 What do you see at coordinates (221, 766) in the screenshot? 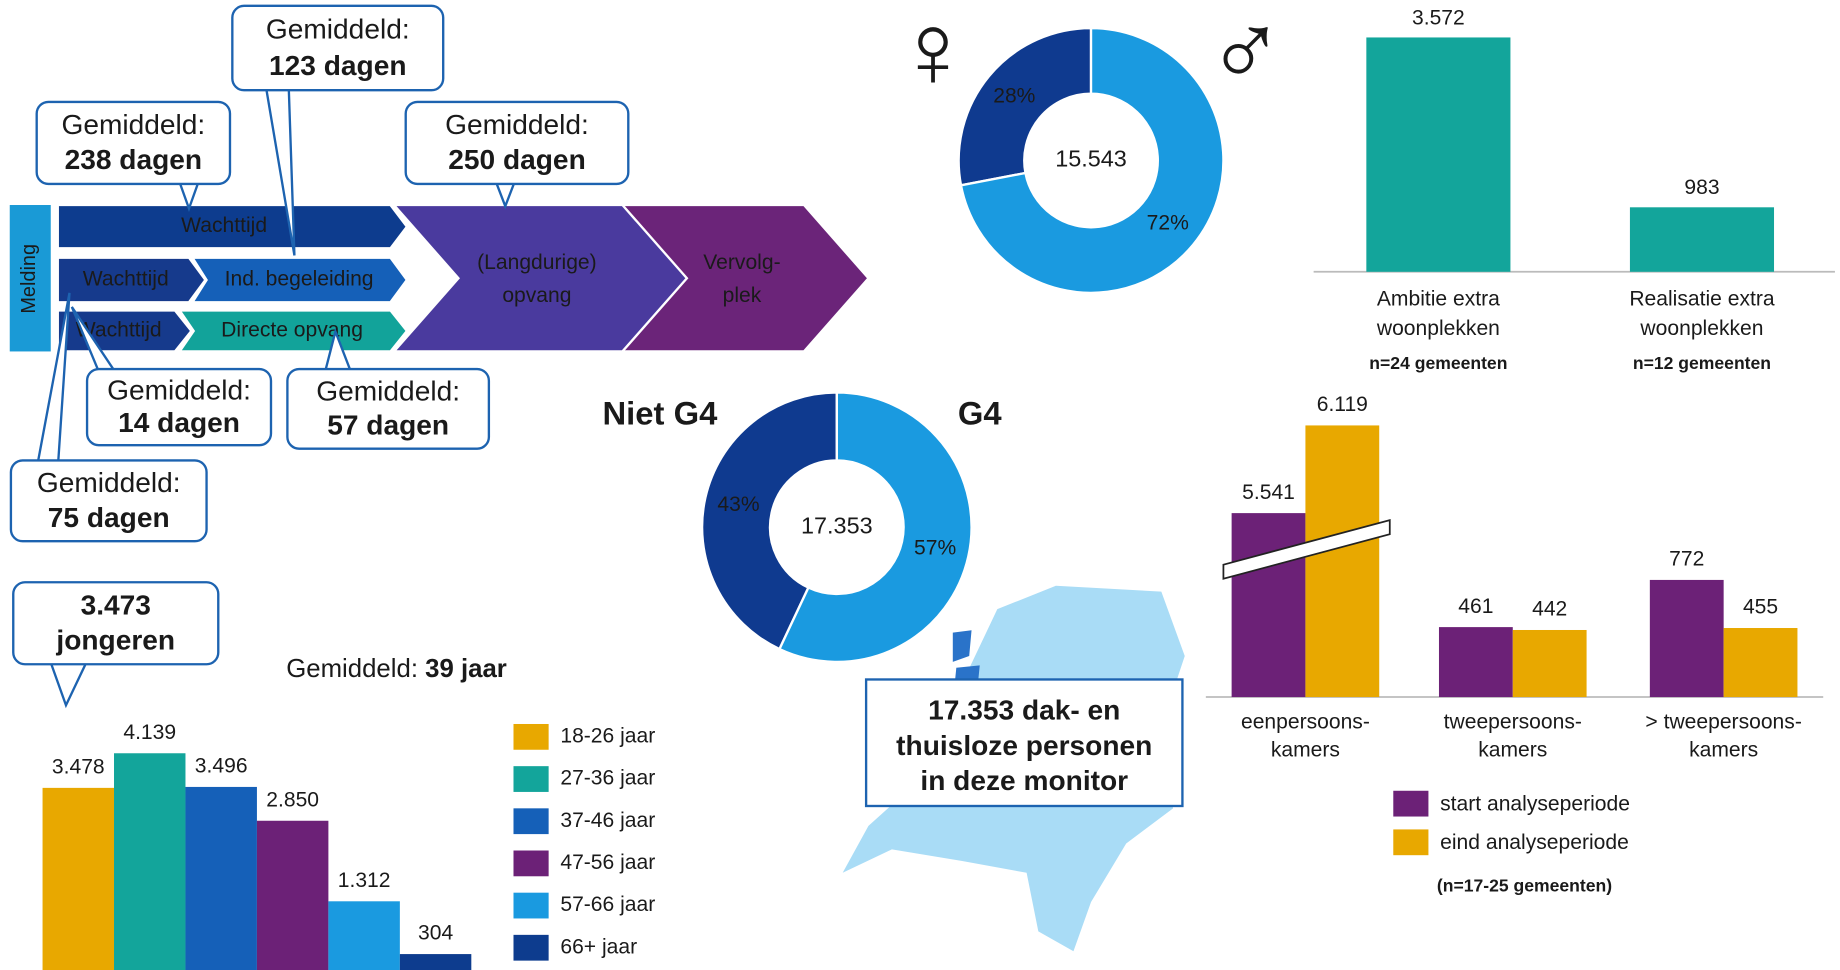
I see `value-label: 3.496` at bounding box center [221, 766].